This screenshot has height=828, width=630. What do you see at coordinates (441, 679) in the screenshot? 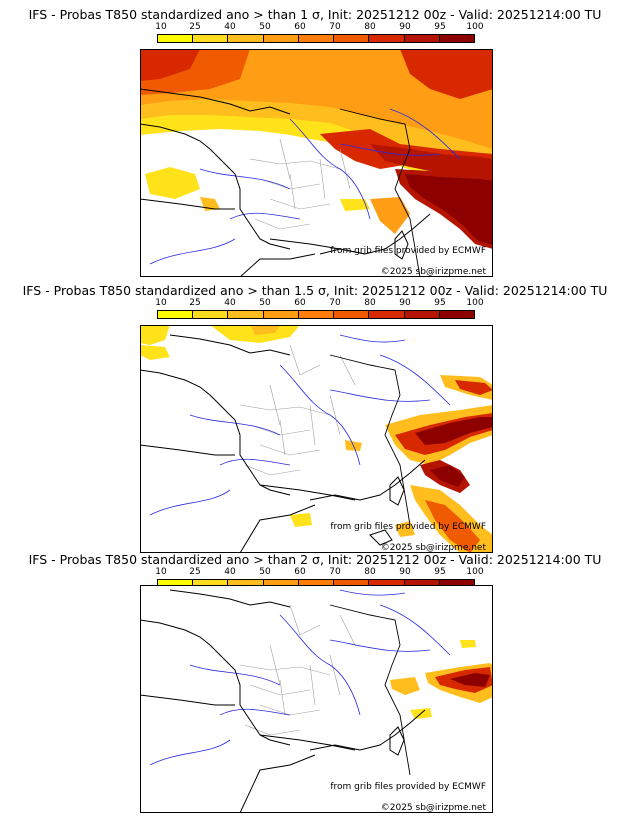
I see `probability-field` at bounding box center [441, 679].